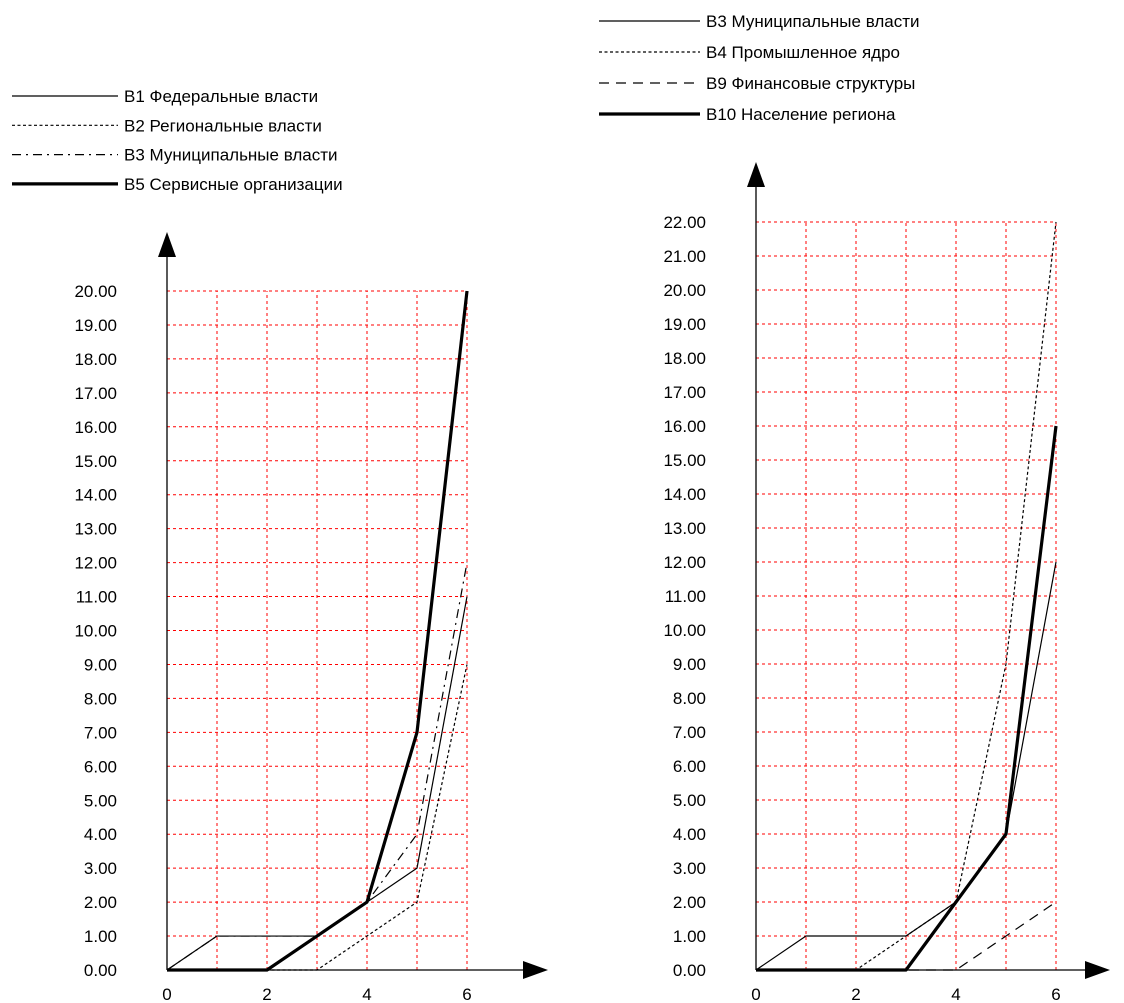  What do you see at coordinates (810, 83) in the screenshot?
I see `legend-label: B9 Финансовые структуры` at bounding box center [810, 83].